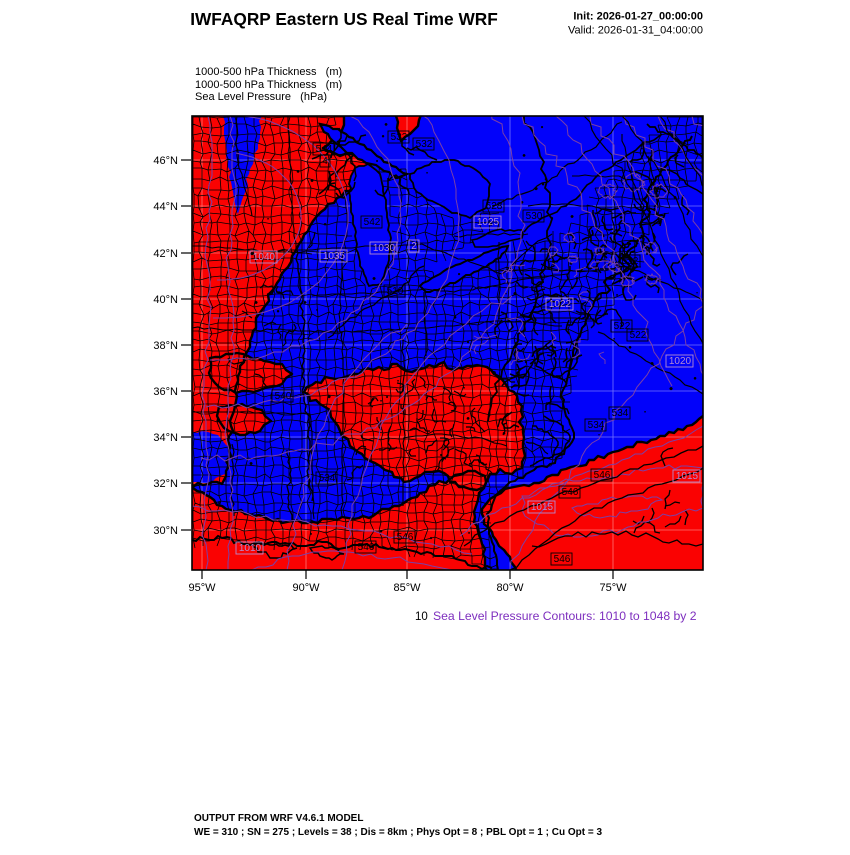 This screenshot has width=850, height=855. What do you see at coordinates (638, 17) in the screenshot?
I see `svg-text: Init: 2026-01-27_00:00:00` at bounding box center [638, 17].